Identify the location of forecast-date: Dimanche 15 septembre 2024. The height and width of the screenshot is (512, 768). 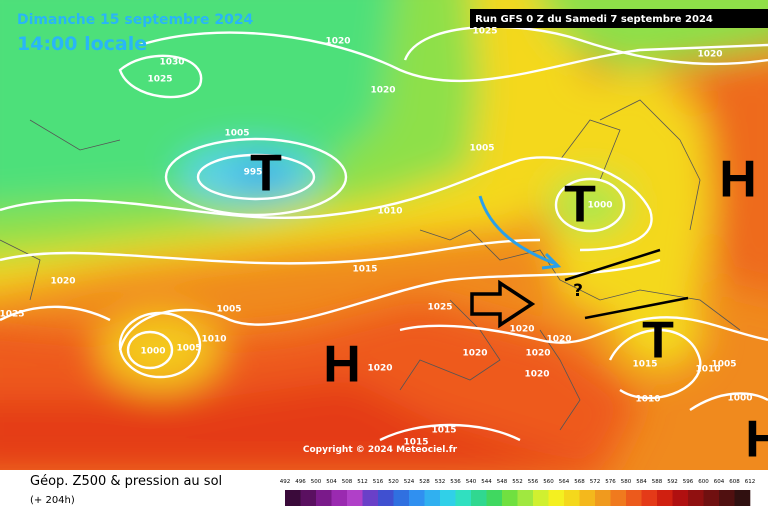
(135, 20).